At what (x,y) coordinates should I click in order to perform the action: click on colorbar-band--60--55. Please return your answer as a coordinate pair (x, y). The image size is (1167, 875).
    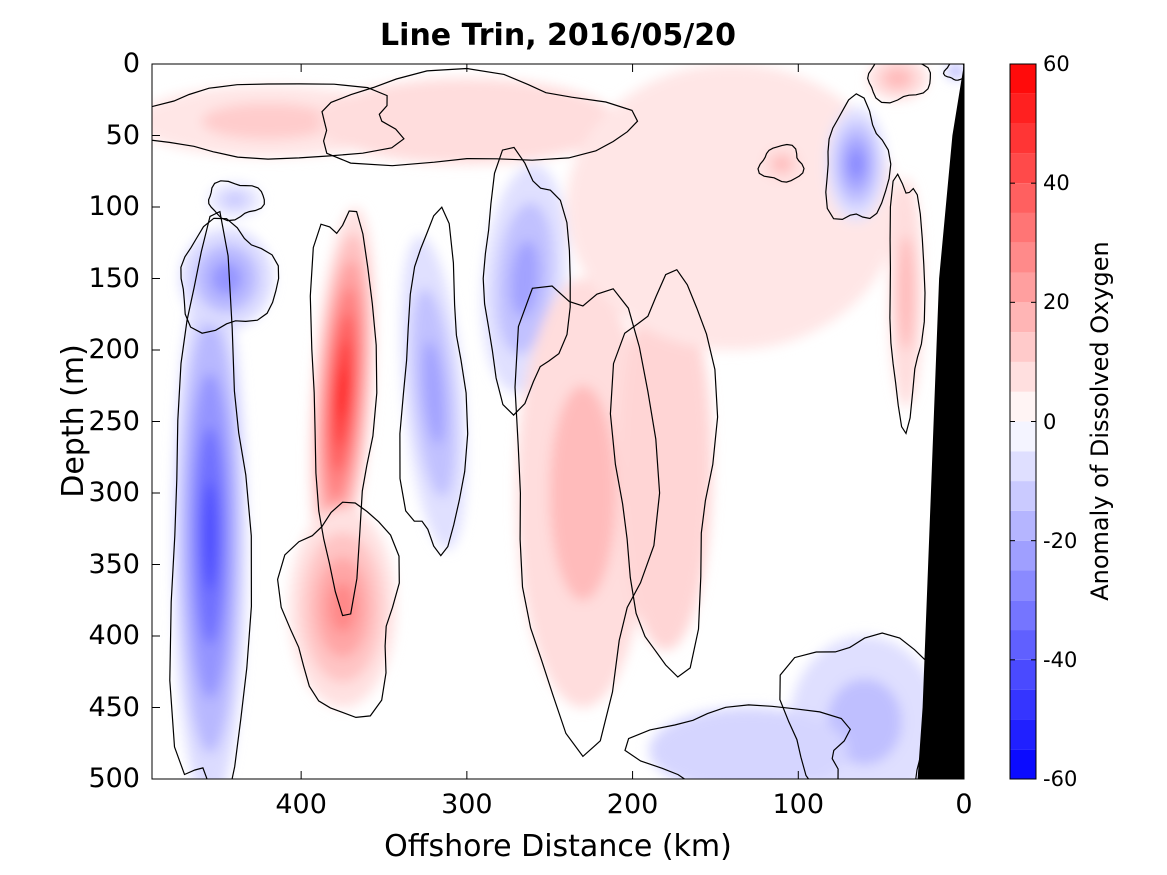
    Looking at the image, I should click on (1023, 764).